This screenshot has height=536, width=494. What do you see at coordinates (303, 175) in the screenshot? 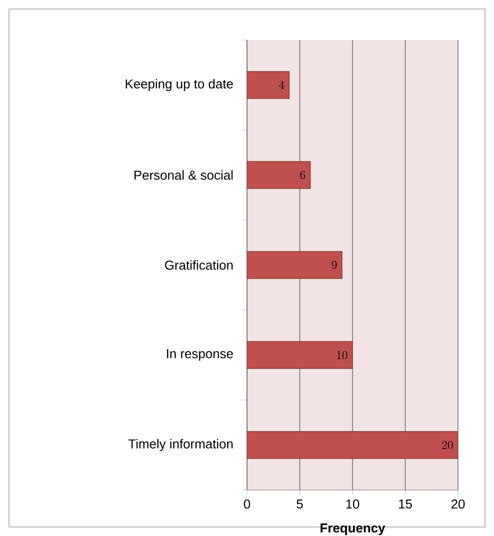
I see `data-label: 6` at bounding box center [303, 175].